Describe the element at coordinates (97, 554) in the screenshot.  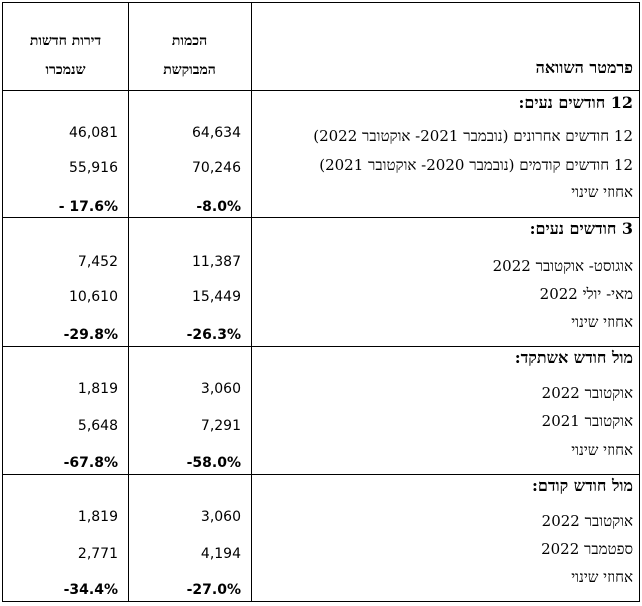
I see `sold-value: 2,771` at that location.